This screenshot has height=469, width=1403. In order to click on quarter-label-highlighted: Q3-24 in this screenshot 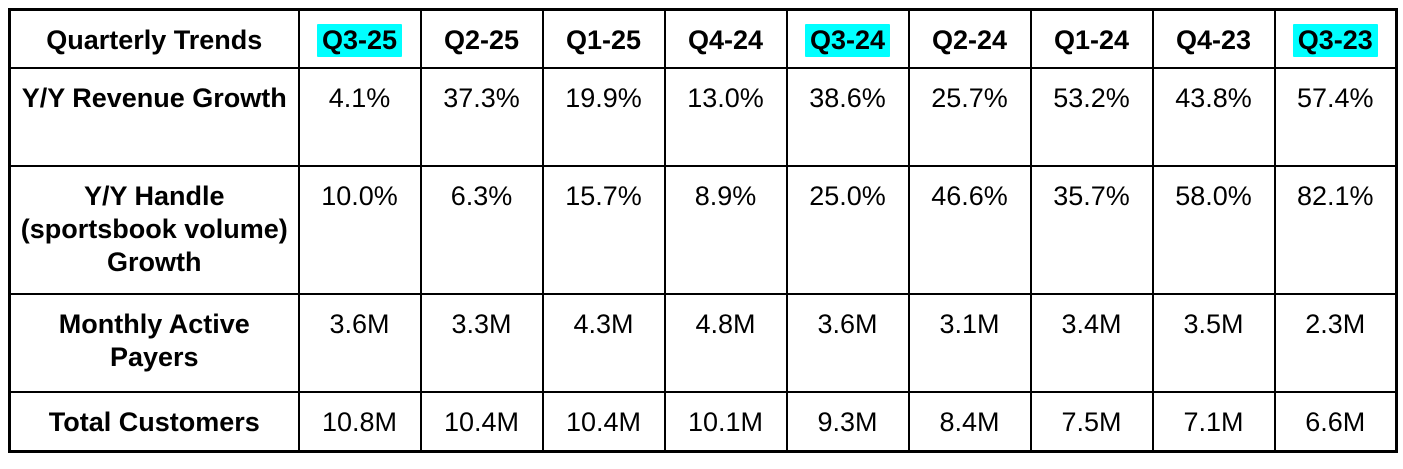, I will do `click(847, 40)`.